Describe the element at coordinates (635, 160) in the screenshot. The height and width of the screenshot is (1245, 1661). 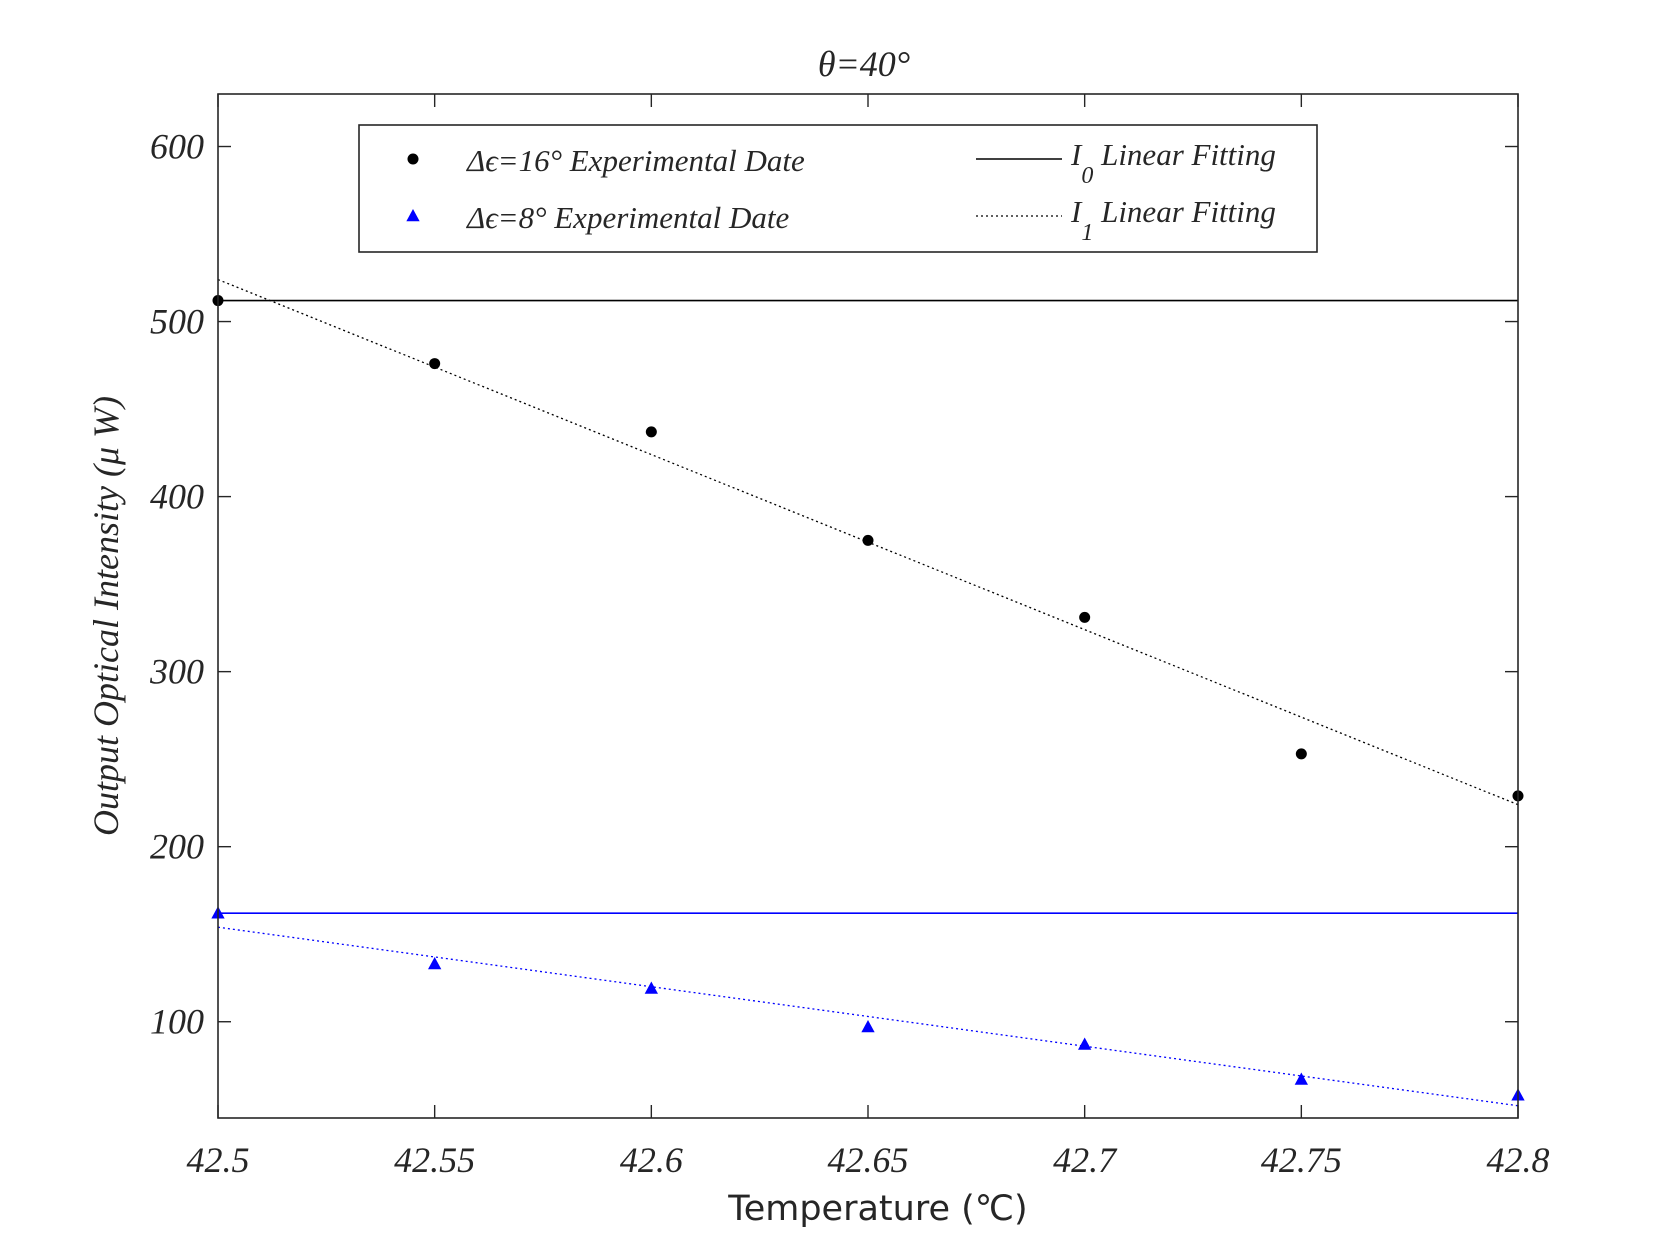
I see `legend-label: Δϵ=16° Experimental Date` at that location.